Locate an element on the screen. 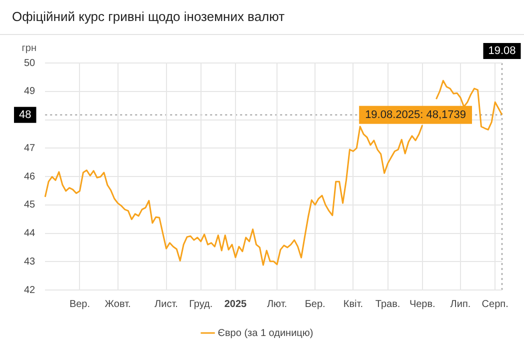  x-tick-label: Жовт. is located at coordinates (117, 304).